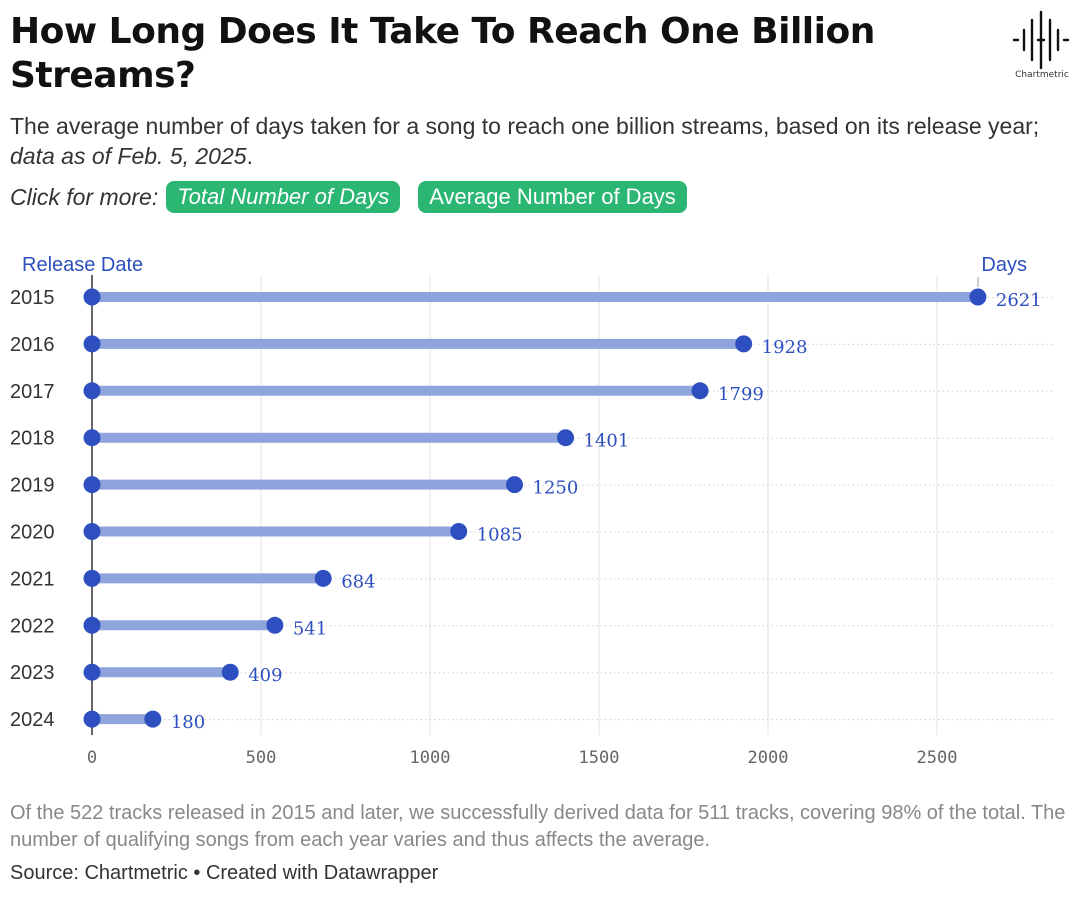  What do you see at coordinates (599, 758) in the screenshot?
I see `x-tick-label: 1500` at bounding box center [599, 758].